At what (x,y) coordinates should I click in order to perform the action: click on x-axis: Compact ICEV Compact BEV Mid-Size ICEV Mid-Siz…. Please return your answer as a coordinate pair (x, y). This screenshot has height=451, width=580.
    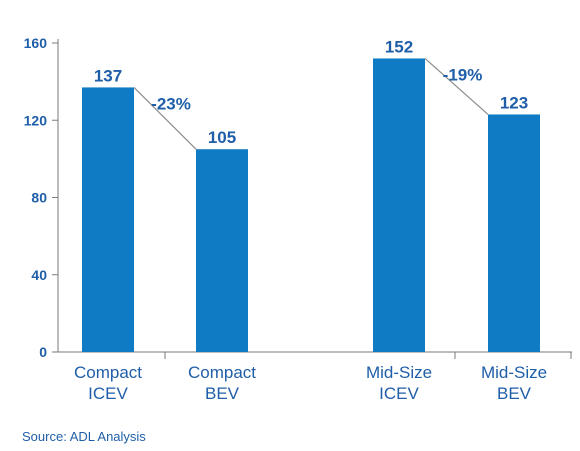
    Looking at the image, I should click on (315, 377).